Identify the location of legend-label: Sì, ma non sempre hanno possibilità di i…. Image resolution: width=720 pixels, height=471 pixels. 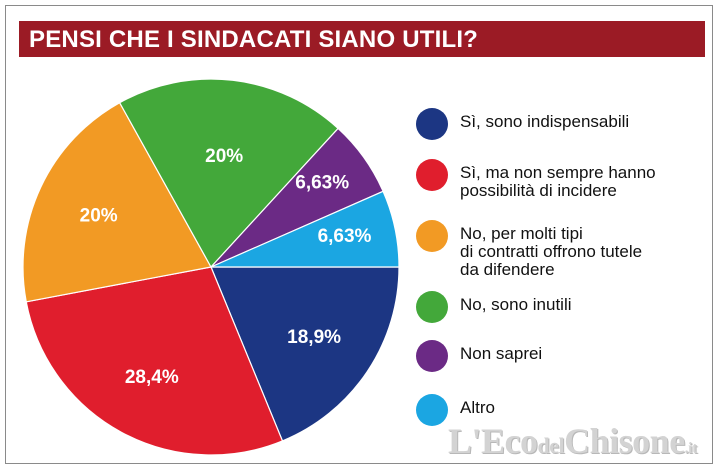
(558, 181).